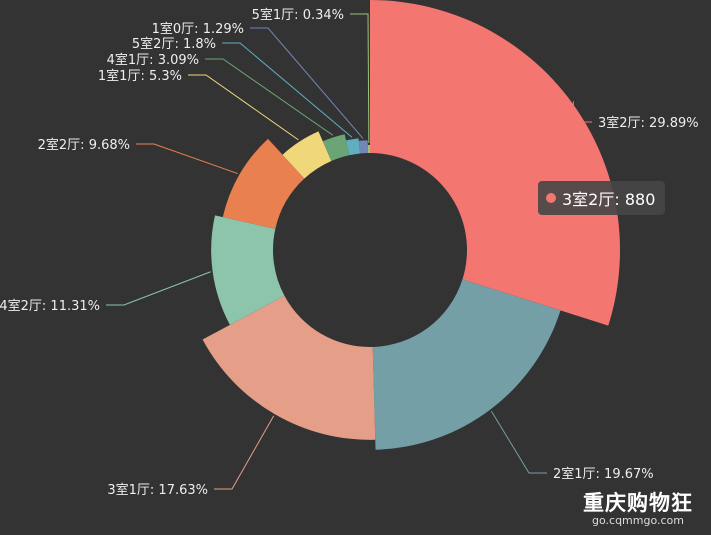 The width and height of the screenshot is (711, 535). What do you see at coordinates (298, 15) in the screenshot?
I see `slice-label-10: 5室1厅: 0.34%` at bounding box center [298, 15].